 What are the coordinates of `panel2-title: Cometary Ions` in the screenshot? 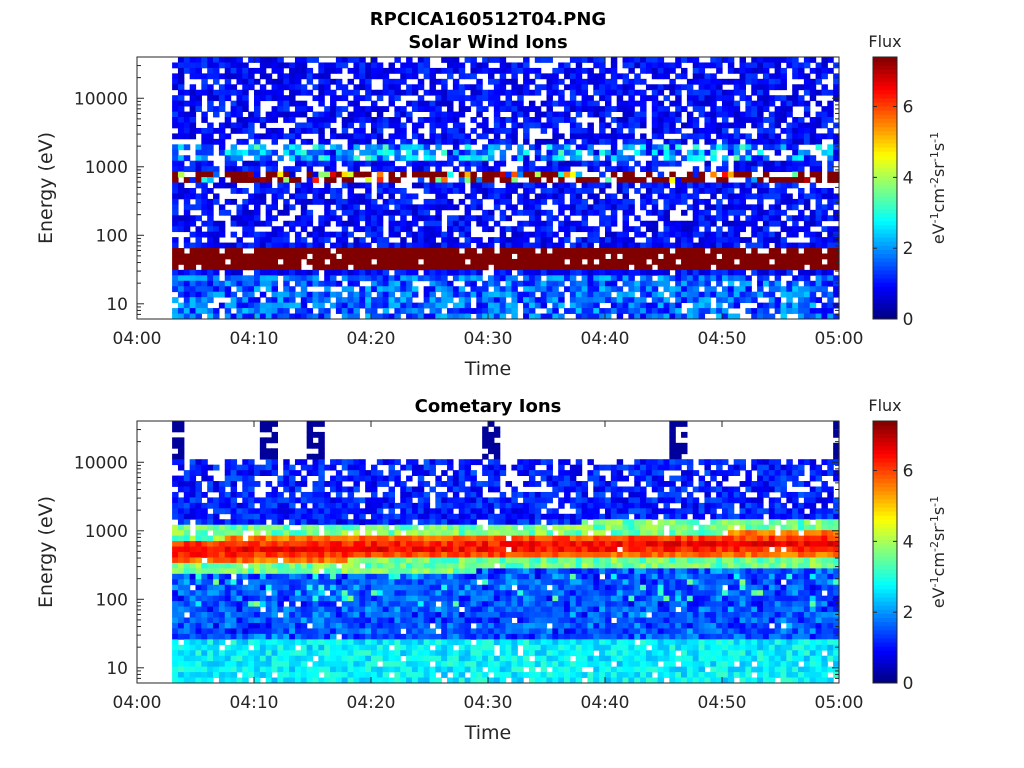 It's located at (488, 406).